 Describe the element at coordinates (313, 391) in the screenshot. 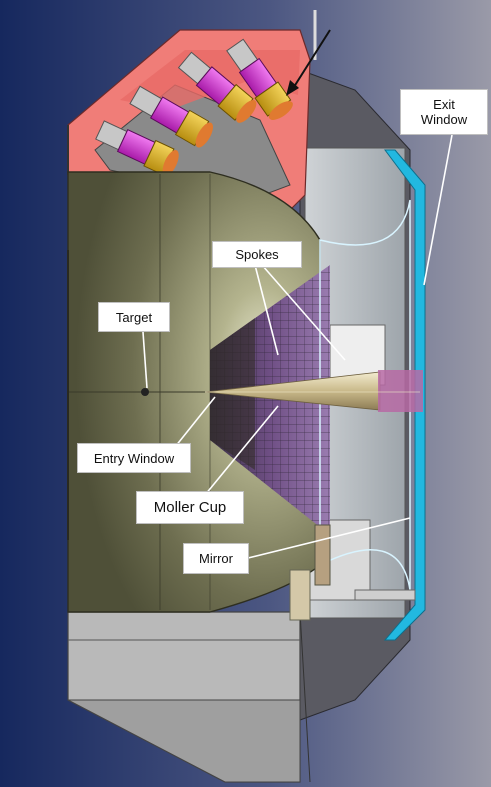

I see `moller-cone` at that location.